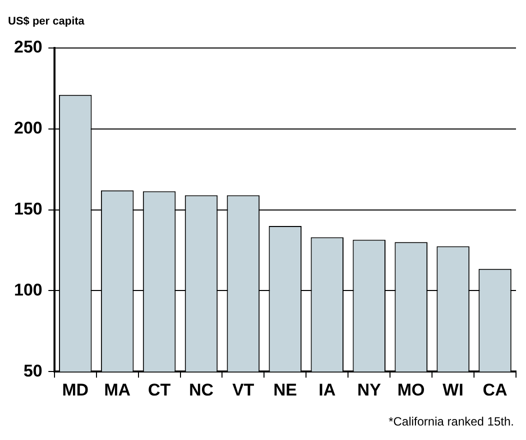 Image resolution: width=526 pixels, height=440 pixels. What do you see at coordinates (495, 390) in the screenshot?
I see `x-tick-label: CA` at bounding box center [495, 390].